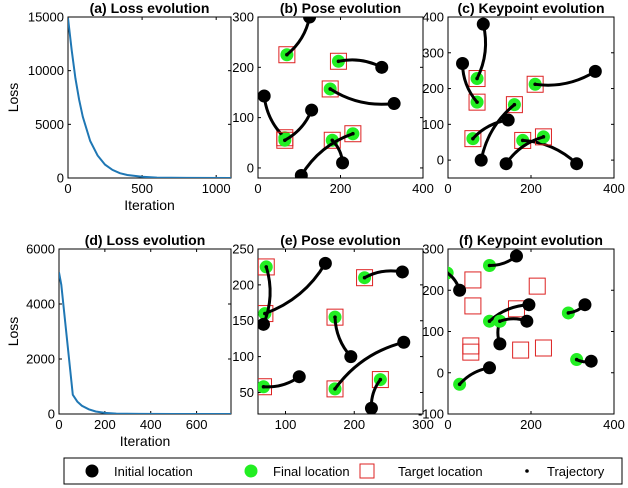  I want to click on x-tick-label: 600, so click(197, 424).